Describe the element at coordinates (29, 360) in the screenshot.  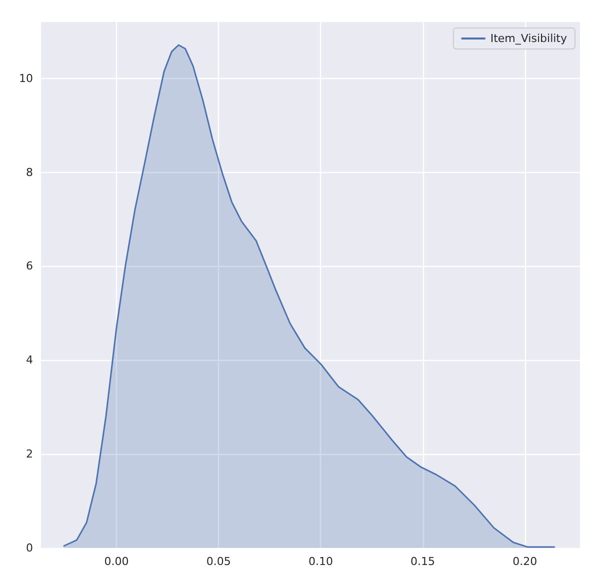
I see `y-tick-label: 4` at that location.